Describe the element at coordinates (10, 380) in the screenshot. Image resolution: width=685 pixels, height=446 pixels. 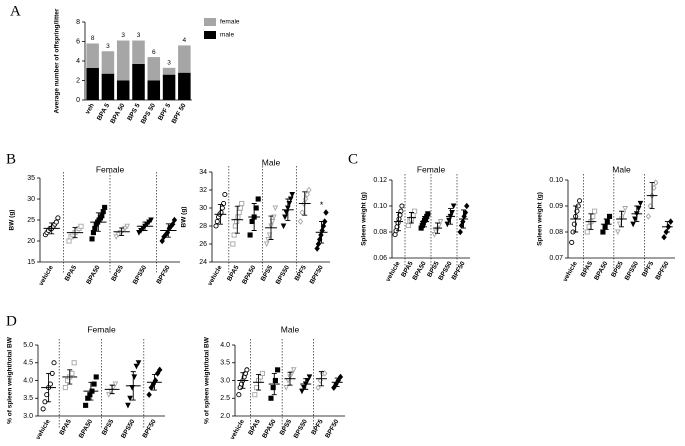
I see `y-axis-label: % of spleen weight/total BW` at that location.